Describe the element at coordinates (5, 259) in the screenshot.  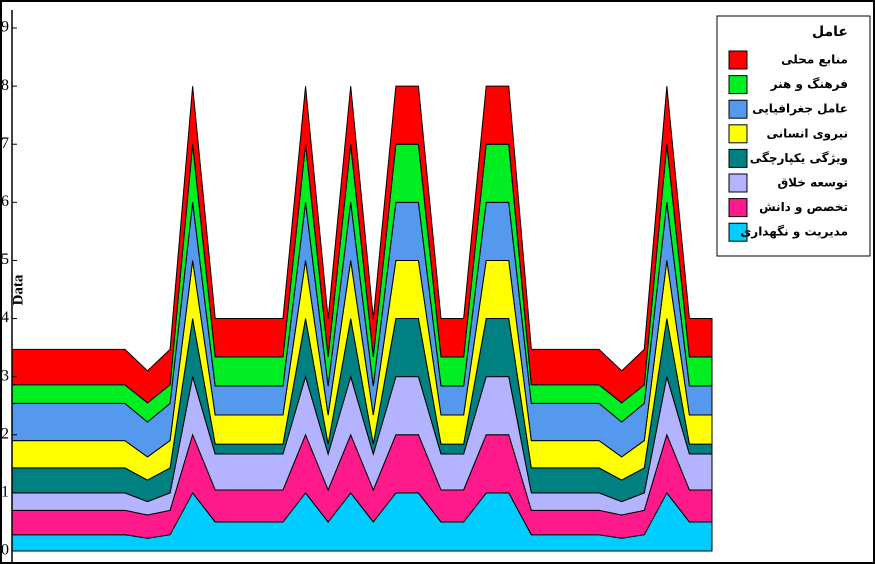
I see `y-tick-label: 5` at that location.